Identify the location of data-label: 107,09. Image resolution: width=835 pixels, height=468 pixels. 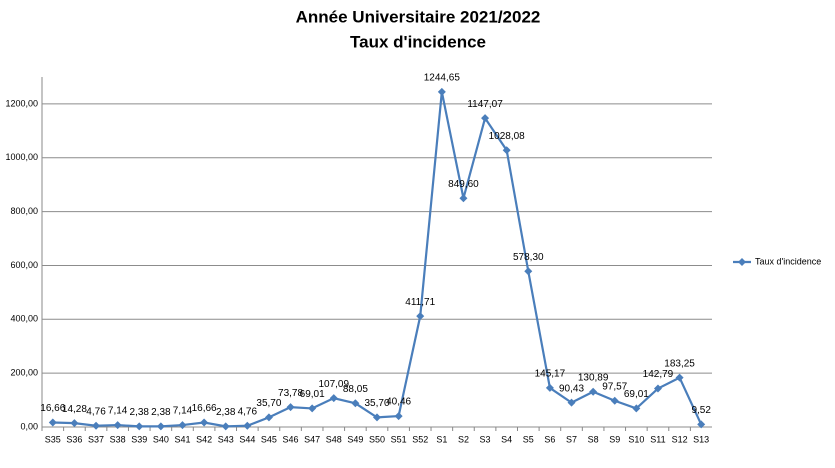
(333, 384).